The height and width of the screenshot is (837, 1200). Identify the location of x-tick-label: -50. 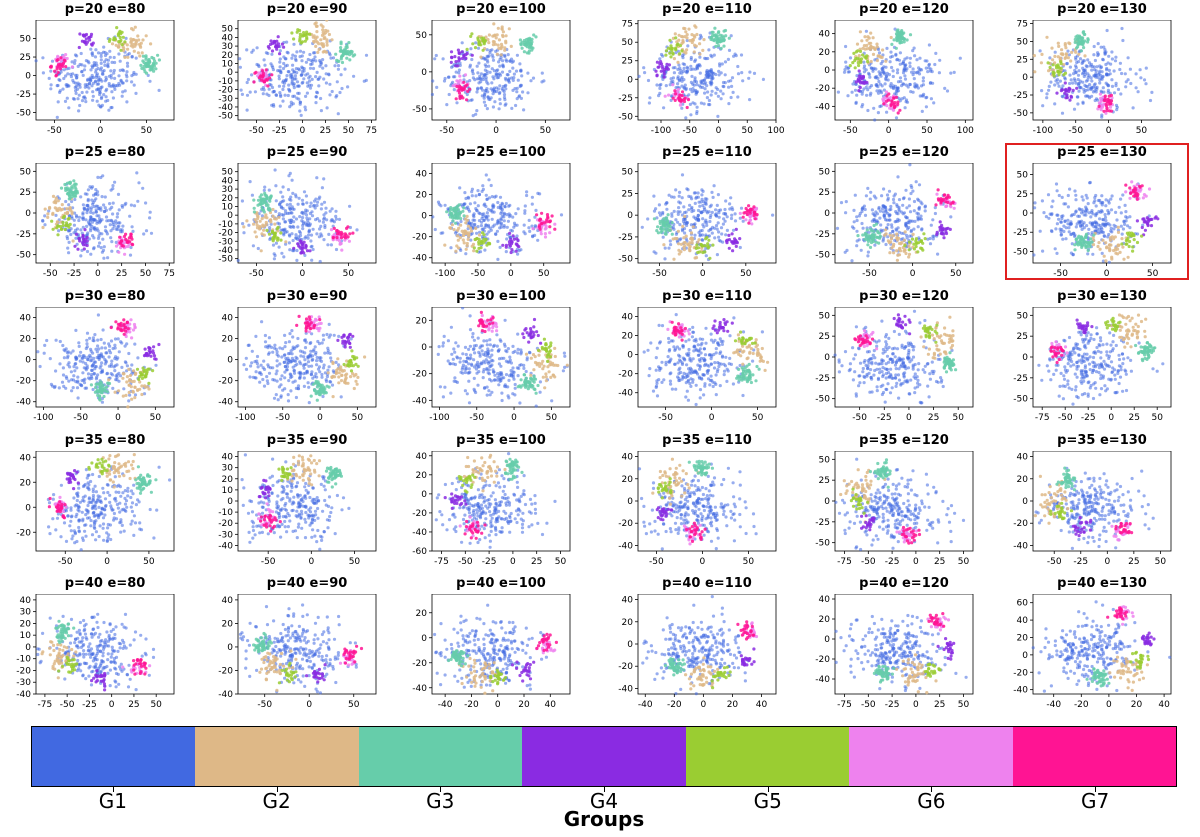
(54, 131).